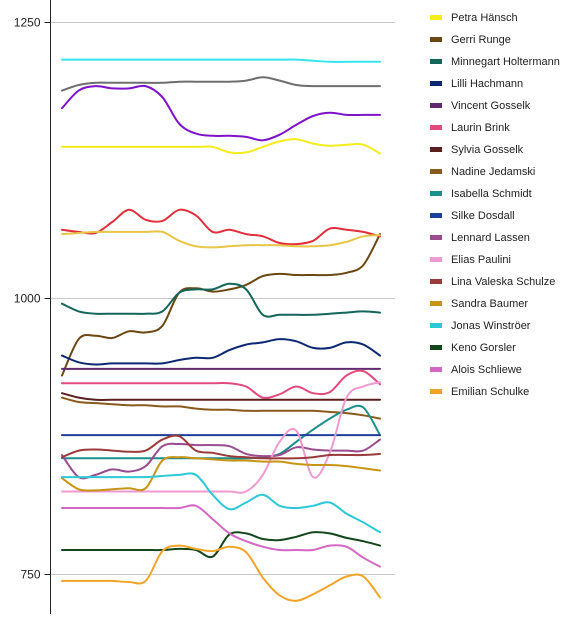 Image resolution: width=569 pixels, height=624 pixels. I want to click on legend-item-emilian-schulke: Emilian Schulke, so click(479, 392).